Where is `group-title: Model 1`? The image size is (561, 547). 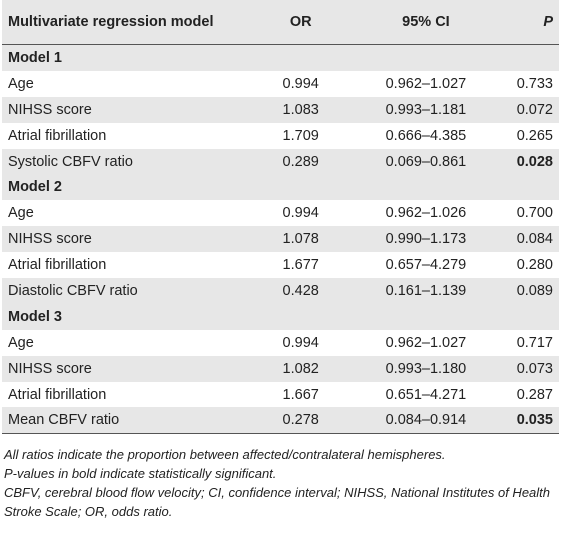
group-title: Model 1 is located at coordinates (280, 57).